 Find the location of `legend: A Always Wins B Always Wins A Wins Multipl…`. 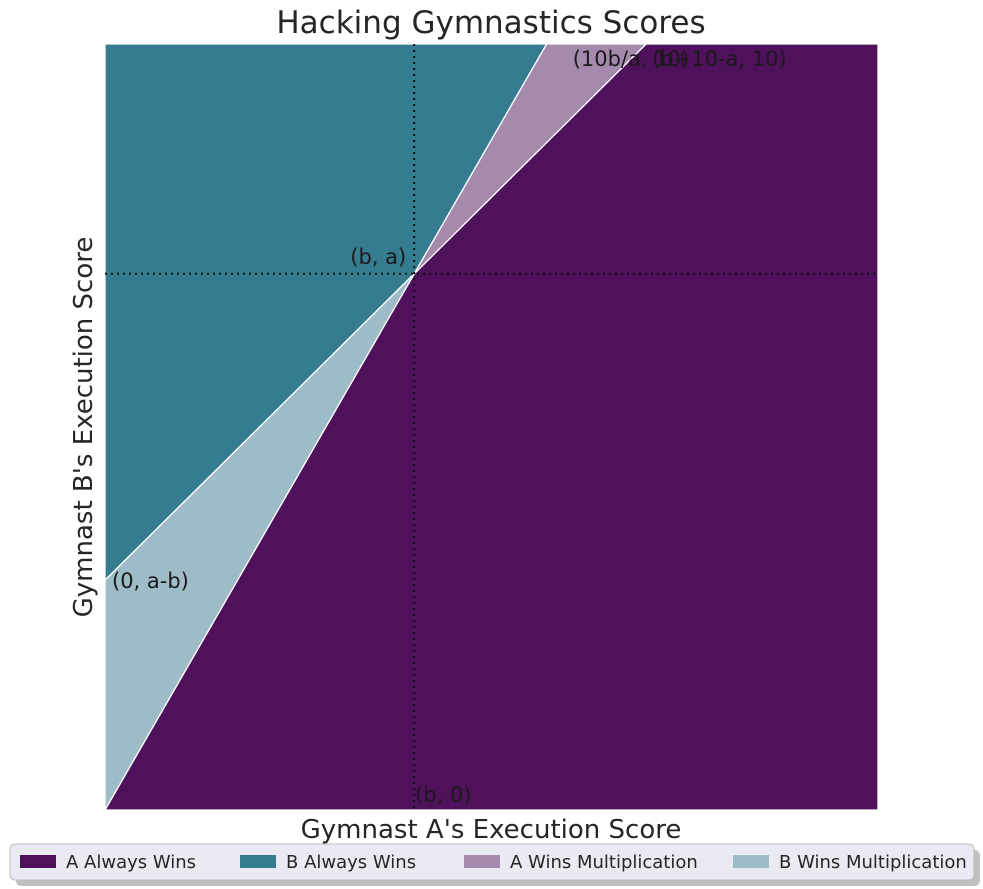

legend: A Always Wins B Always Wins A Wins Multipl… is located at coordinates (494, 864).